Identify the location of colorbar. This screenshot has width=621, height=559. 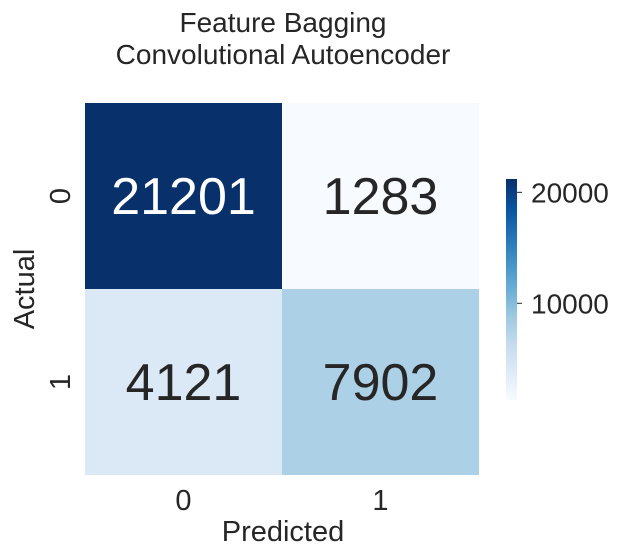
(511, 289).